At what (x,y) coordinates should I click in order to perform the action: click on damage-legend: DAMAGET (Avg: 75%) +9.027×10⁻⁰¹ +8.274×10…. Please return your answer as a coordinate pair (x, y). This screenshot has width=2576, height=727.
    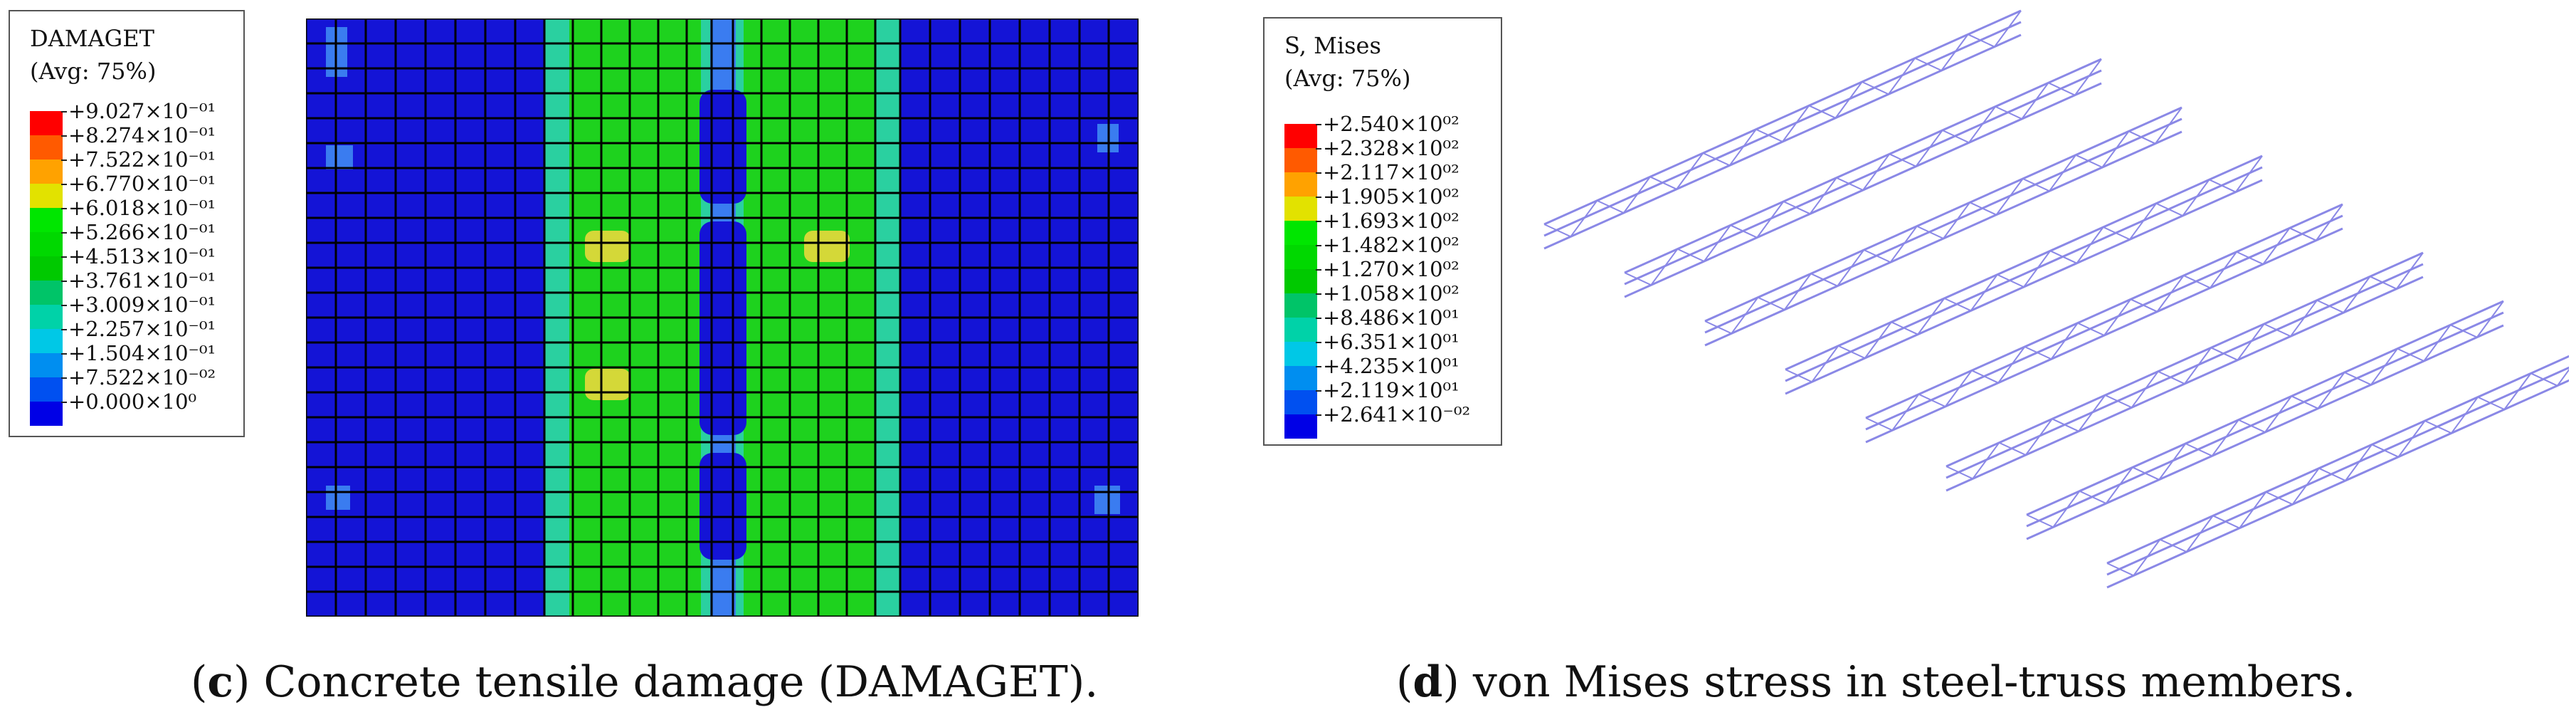
    Looking at the image, I should click on (127, 223).